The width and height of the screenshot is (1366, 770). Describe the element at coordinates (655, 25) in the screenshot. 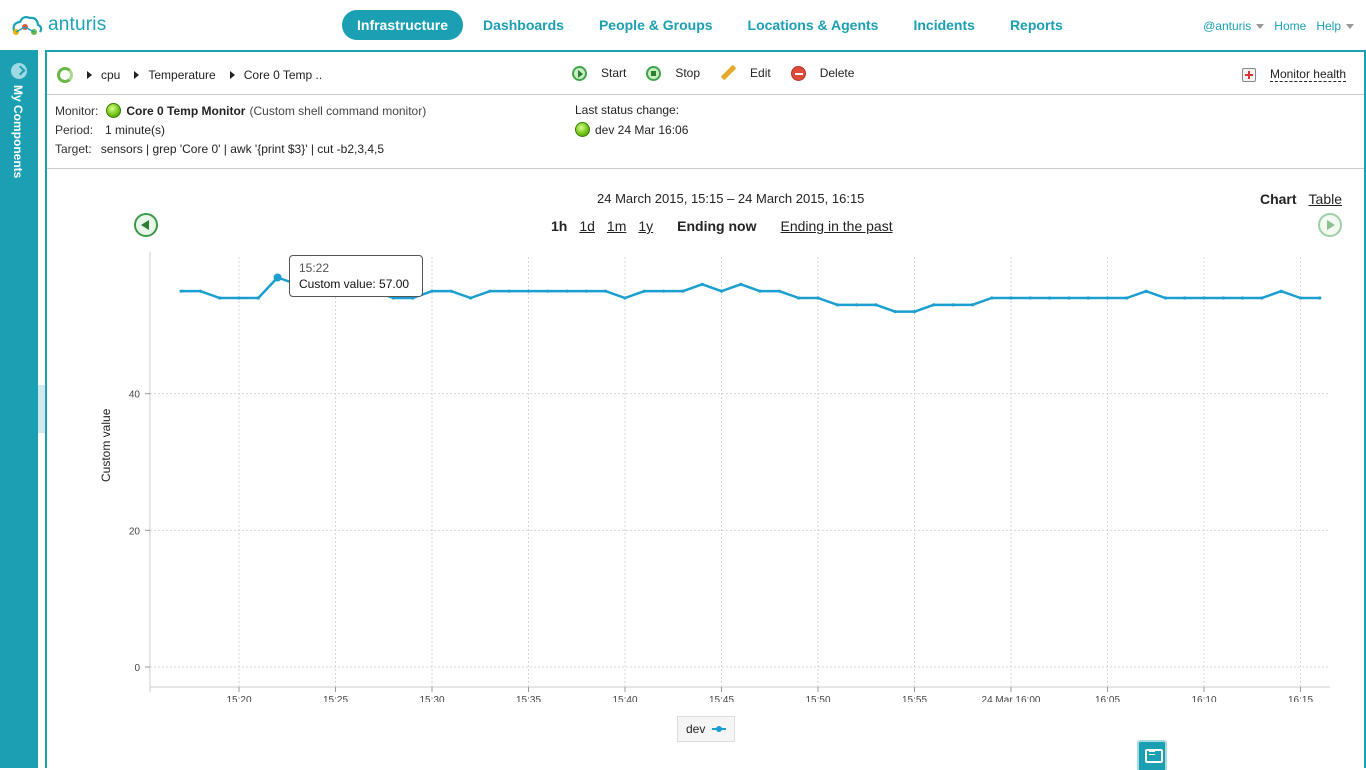

I see `nav-people-groups: People & Groups` at that location.